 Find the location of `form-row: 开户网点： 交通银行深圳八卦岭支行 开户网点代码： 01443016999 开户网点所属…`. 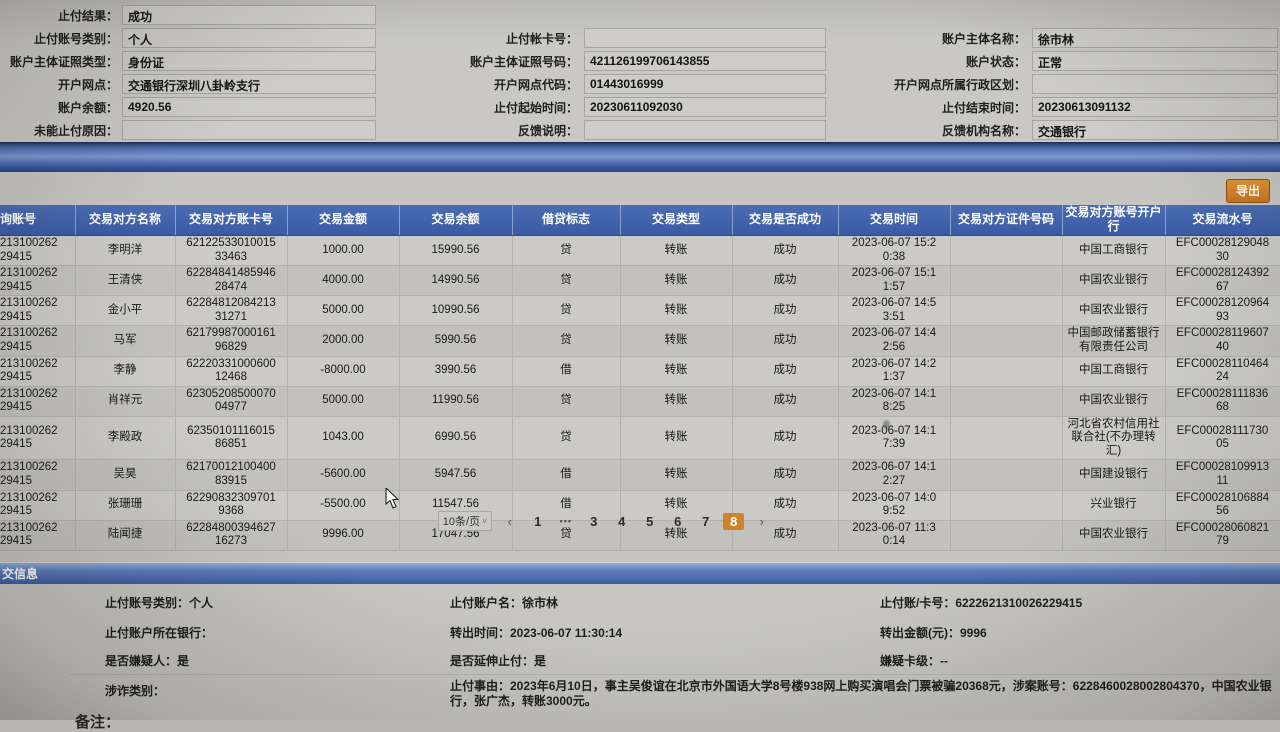

form-row: 开户网点： 交通银行深圳八卦岭支行 开户网点代码： 01443016999 开户网点所属… is located at coordinates (640, 84).